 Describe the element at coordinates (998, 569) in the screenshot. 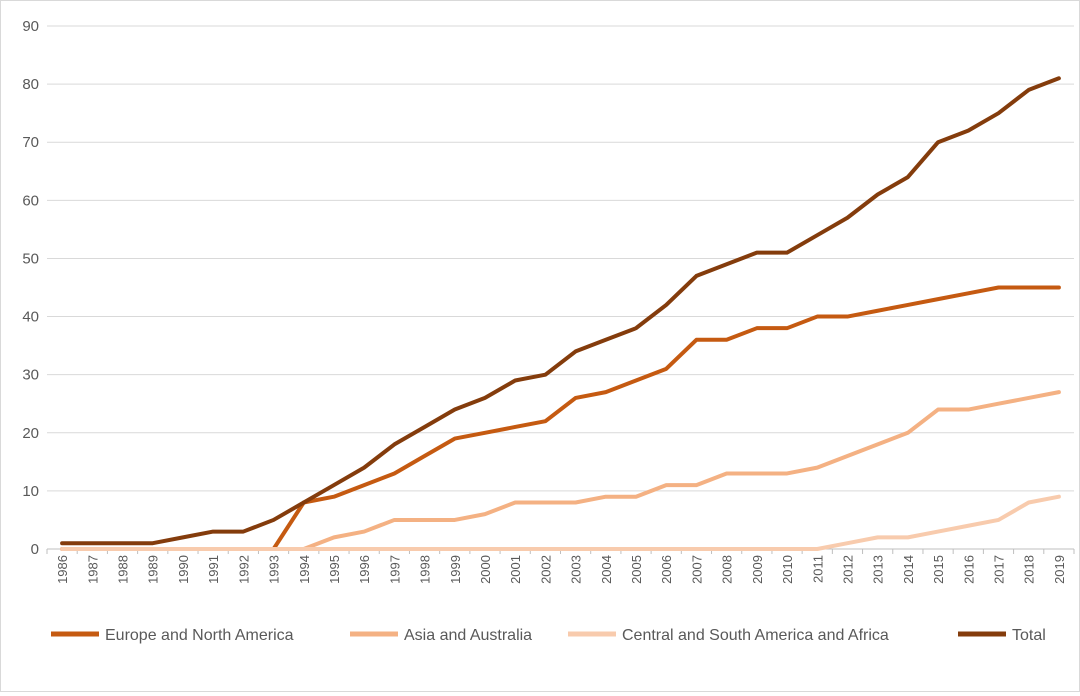

I see `x-tick-label: 2017` at that location.